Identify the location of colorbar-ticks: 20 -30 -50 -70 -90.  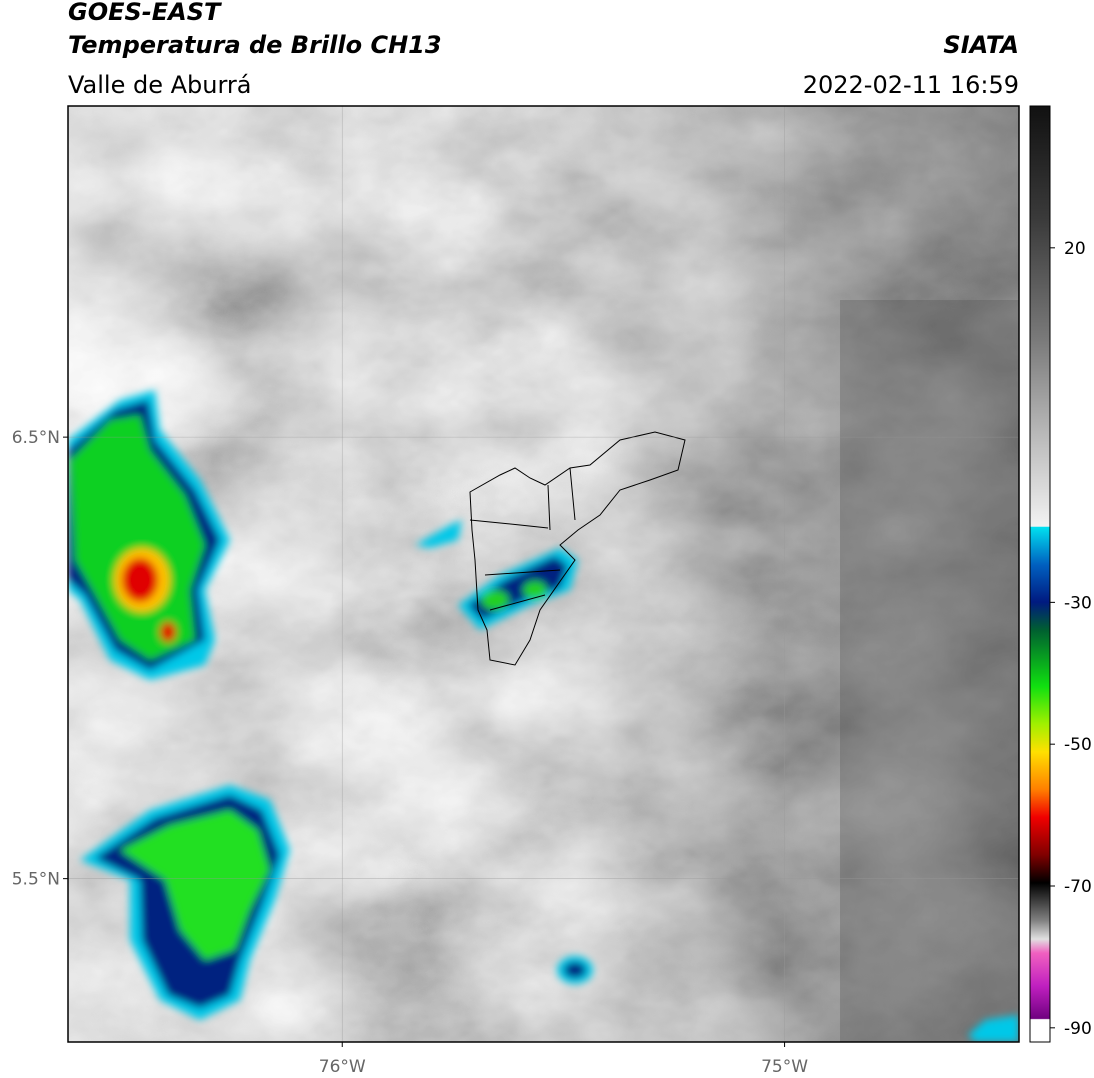
(1071, 639).